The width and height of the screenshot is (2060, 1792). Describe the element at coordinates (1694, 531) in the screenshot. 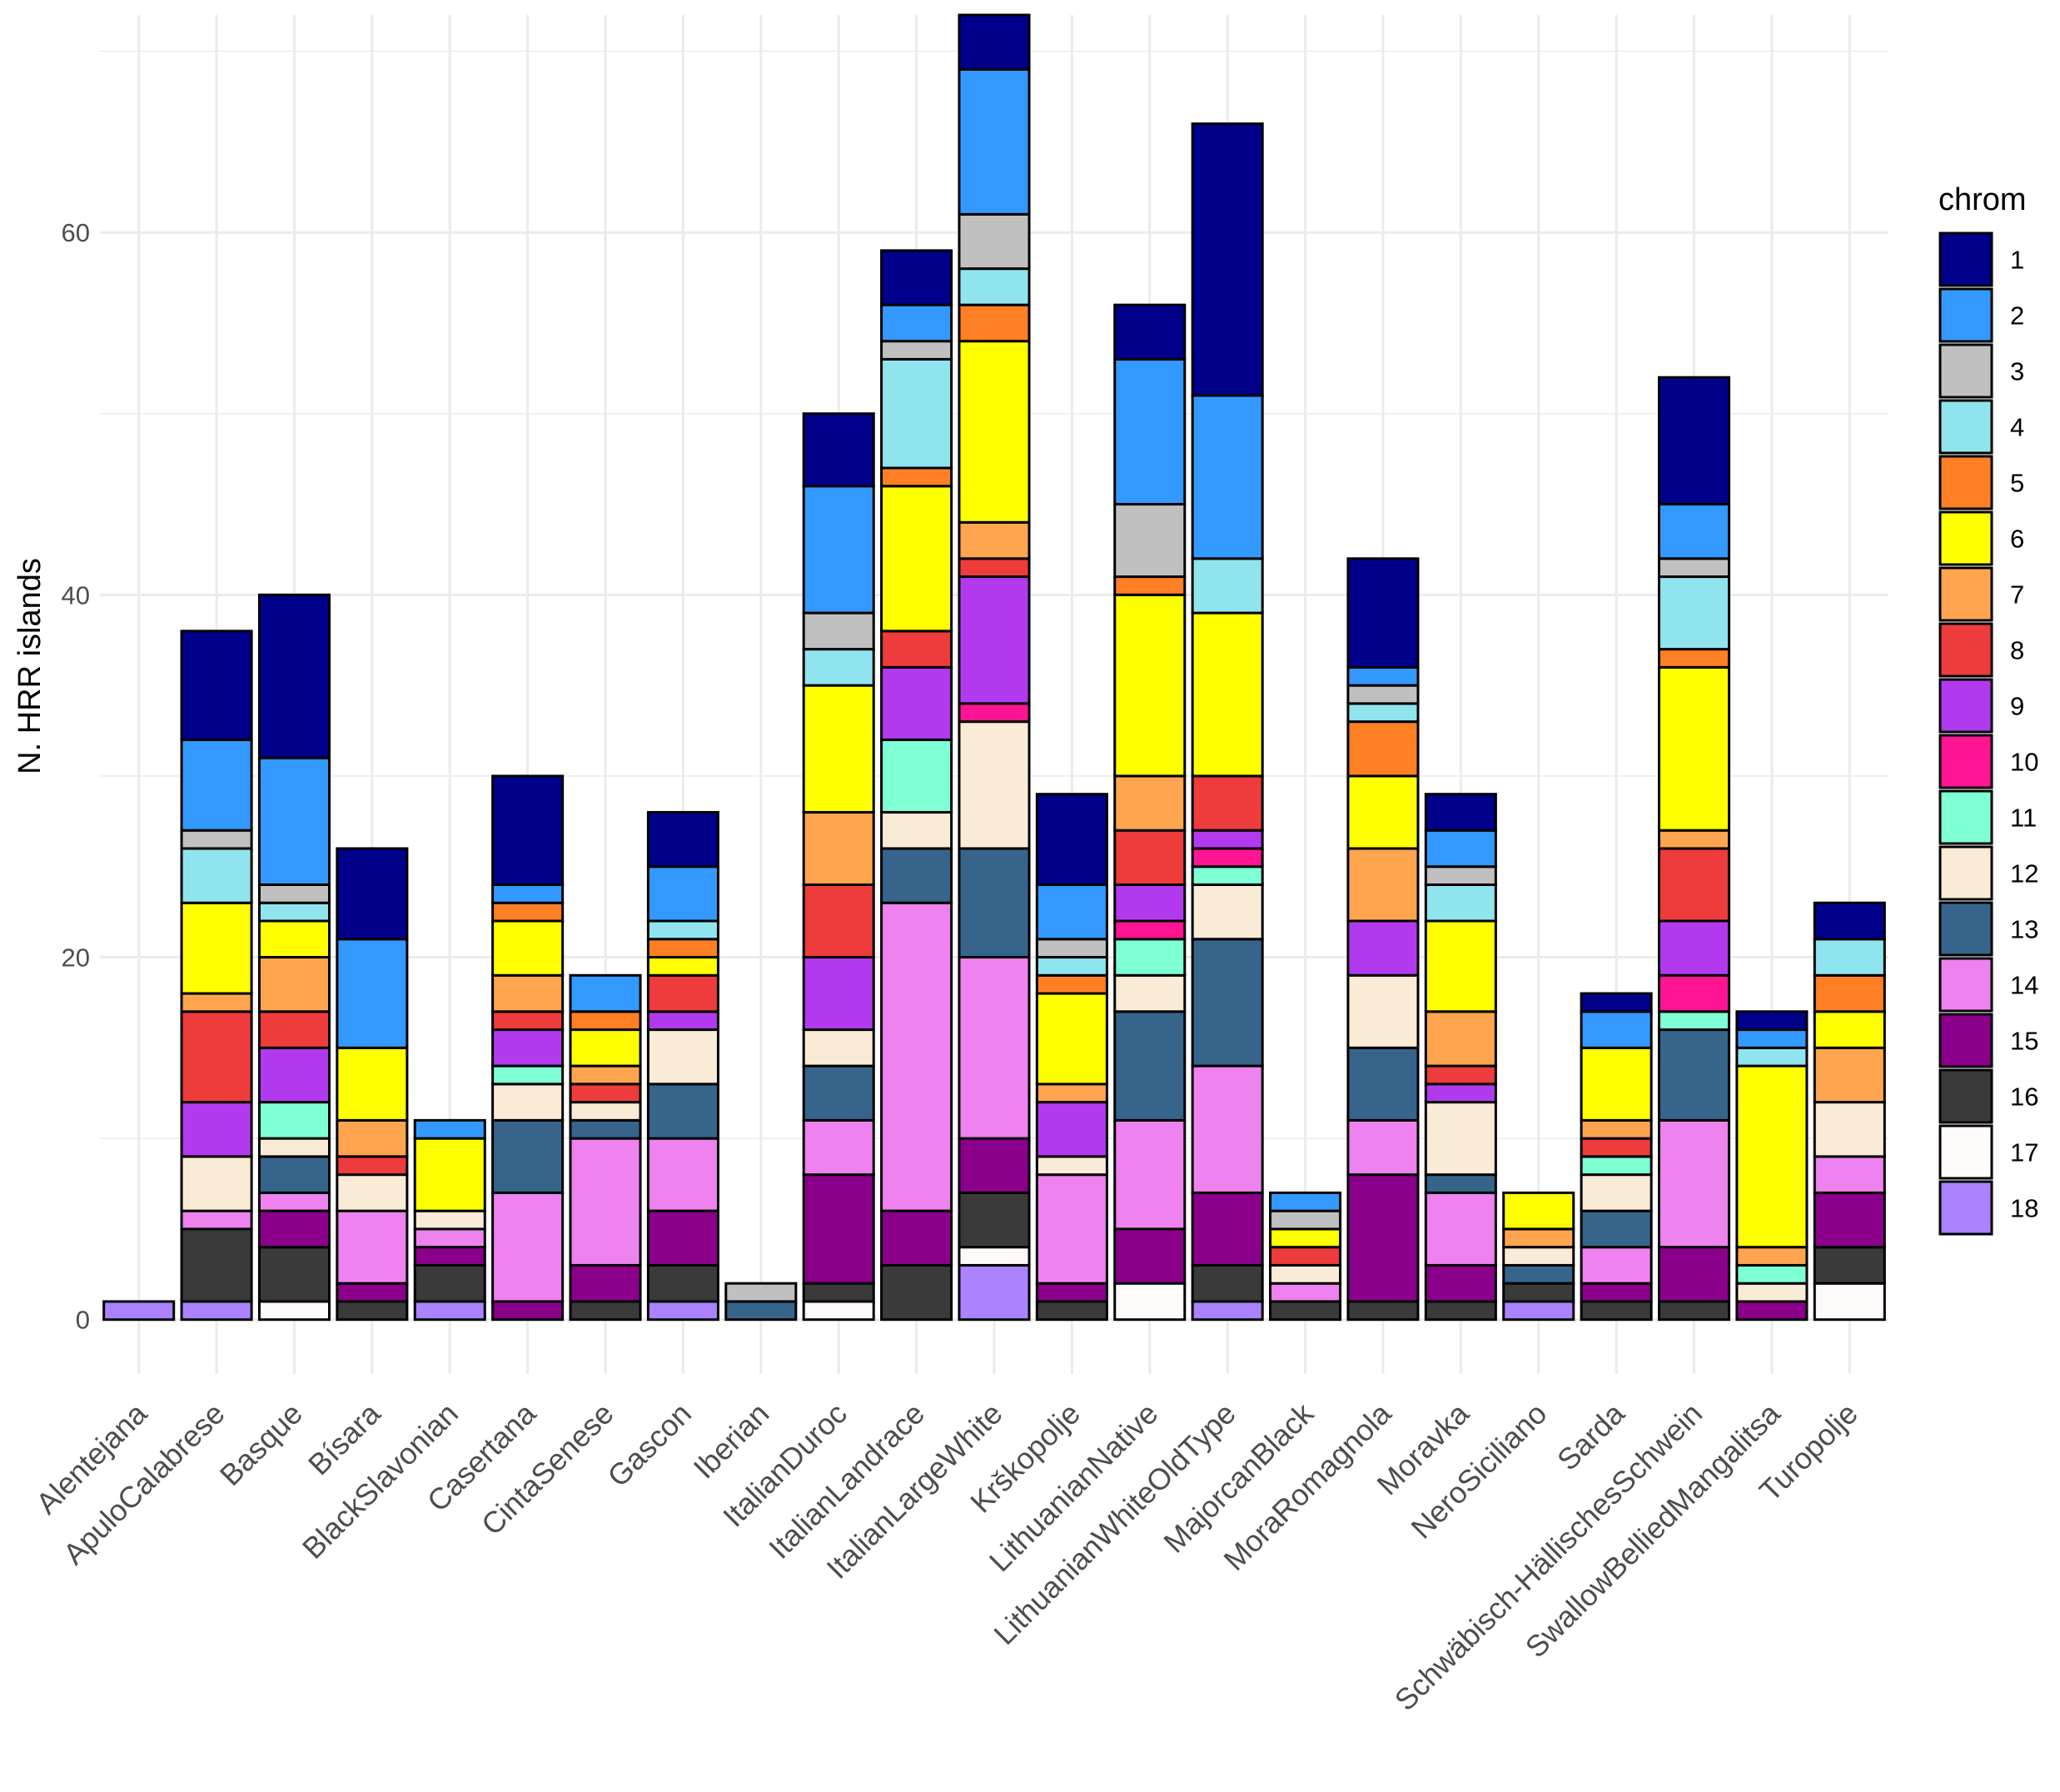

I see `bar-segment-Schwäbisch-HällischesSchwein-chrom-2` at that location.